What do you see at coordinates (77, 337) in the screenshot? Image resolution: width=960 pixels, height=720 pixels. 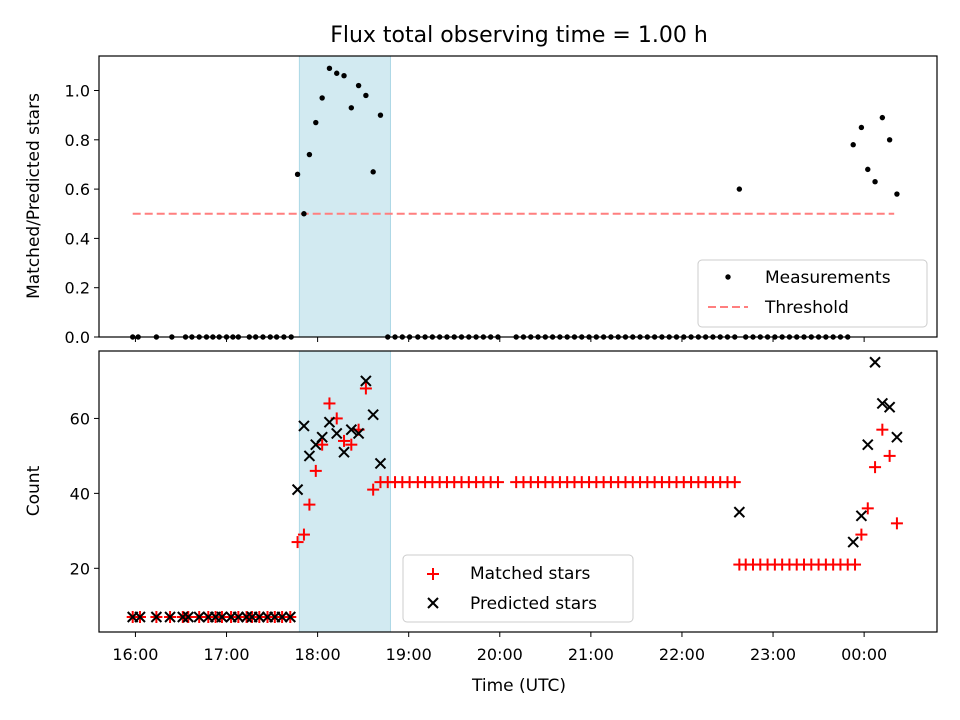 I see `top-ytick-label: 0.0` at bounding box center [77, 337].